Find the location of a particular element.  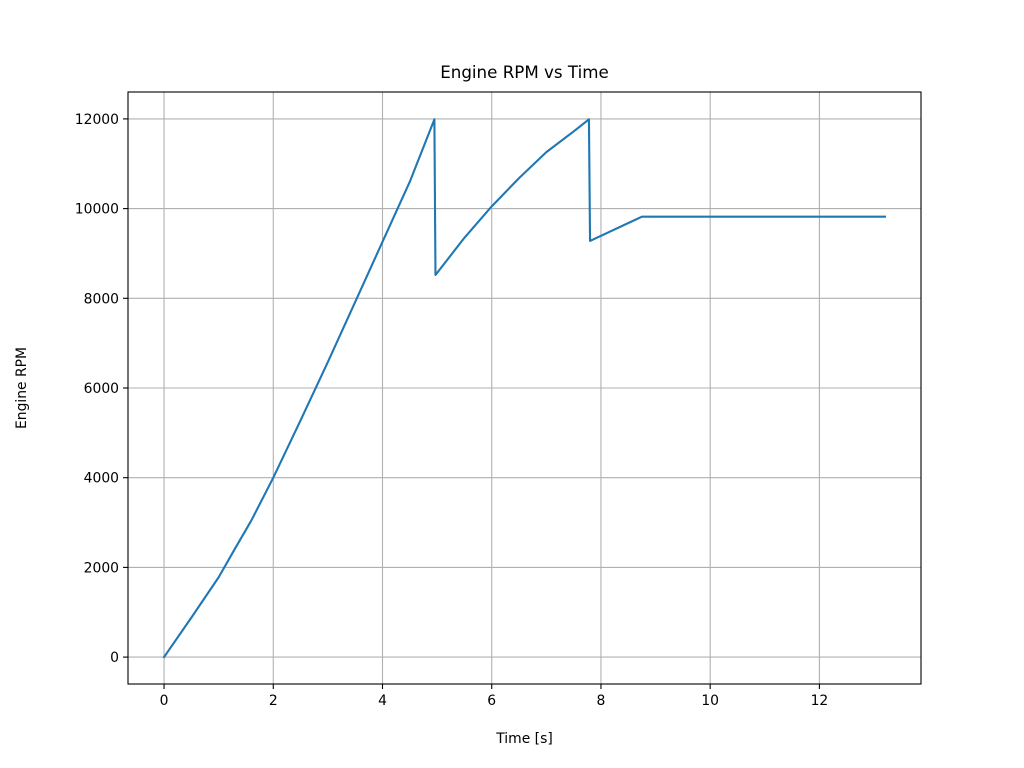

chart-title: Engine RPM vs Time is located at coordinates (524, 72).